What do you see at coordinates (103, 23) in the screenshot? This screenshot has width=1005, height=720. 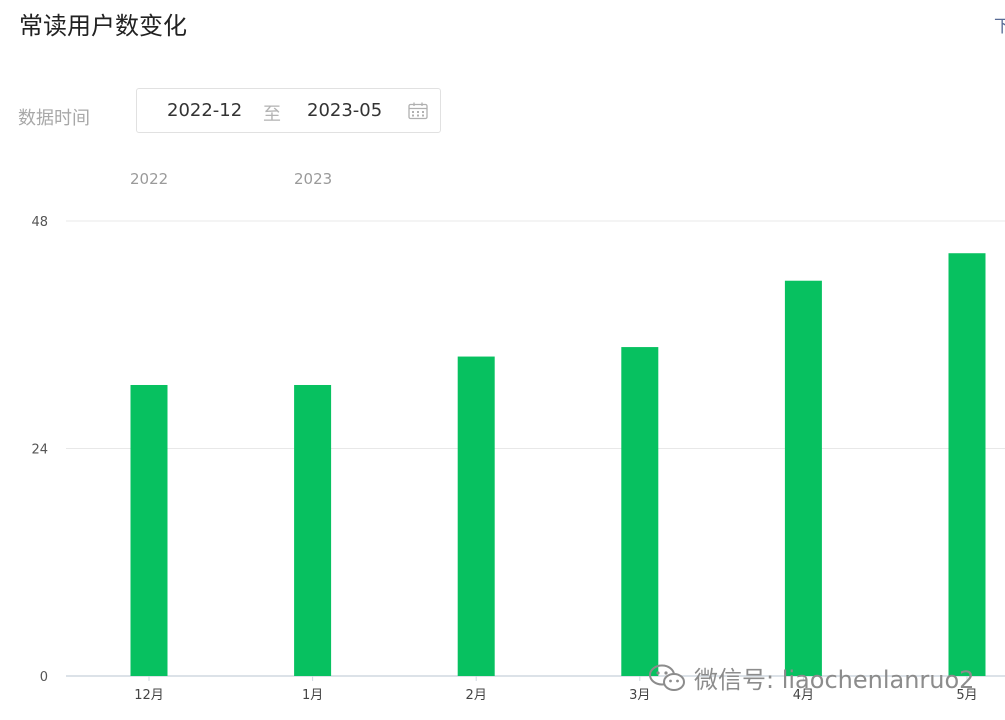 I see `page-title: 常读用户数变化` at bounding box center [103, 23].